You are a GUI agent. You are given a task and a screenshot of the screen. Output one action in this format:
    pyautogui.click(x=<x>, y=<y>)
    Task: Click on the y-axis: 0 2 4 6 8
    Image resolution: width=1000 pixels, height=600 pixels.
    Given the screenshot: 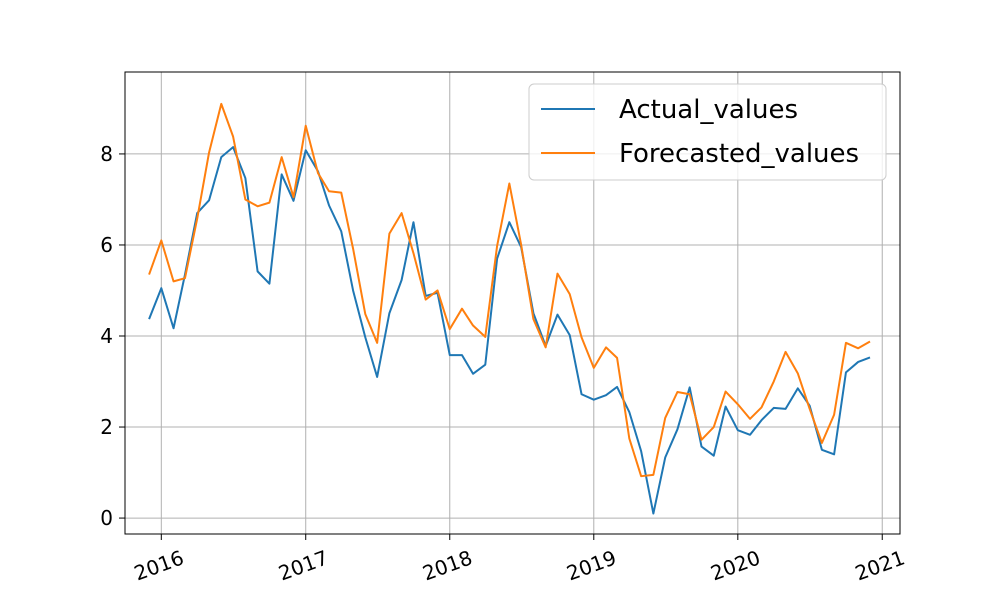 What is the action you would take?
    pyautogui.click(x=112, y=336)
    